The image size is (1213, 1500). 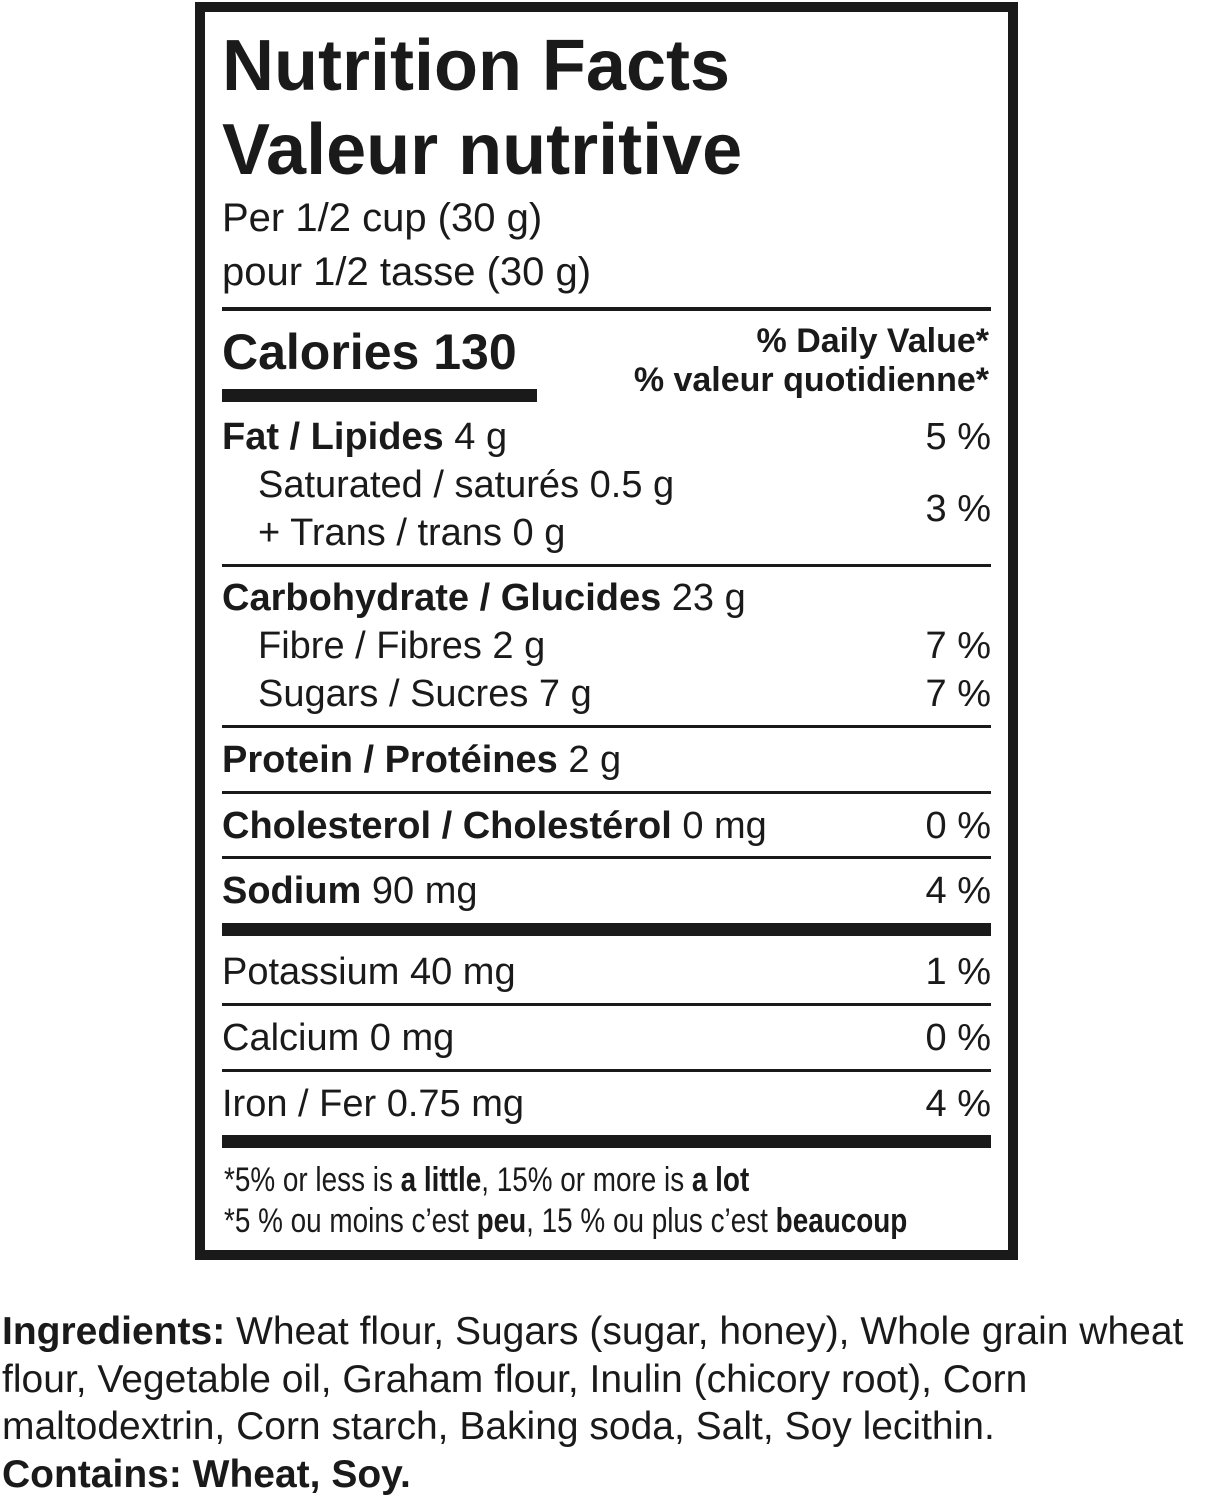 I want to click on row-protein: Protein / Protéines 2 g, so click(x=422, y=760).